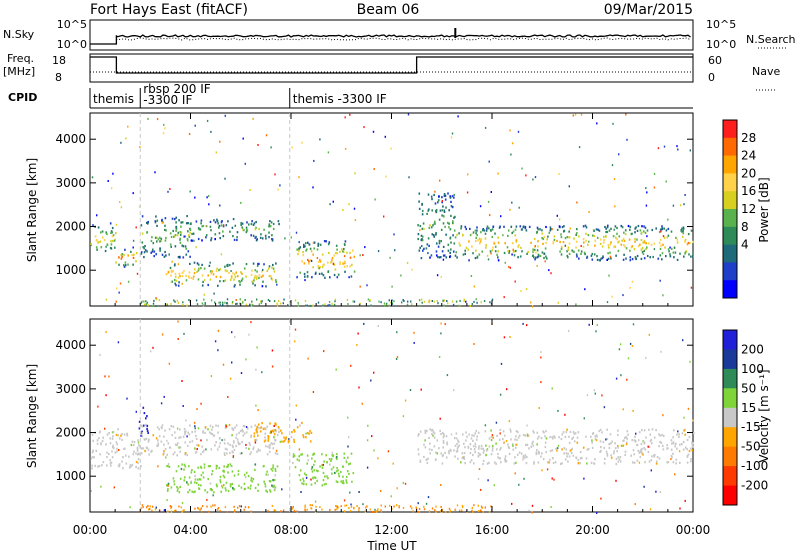 This screenshot has width=800, height=554. I want to click on cpid-label: CPID, so click(22, 97).